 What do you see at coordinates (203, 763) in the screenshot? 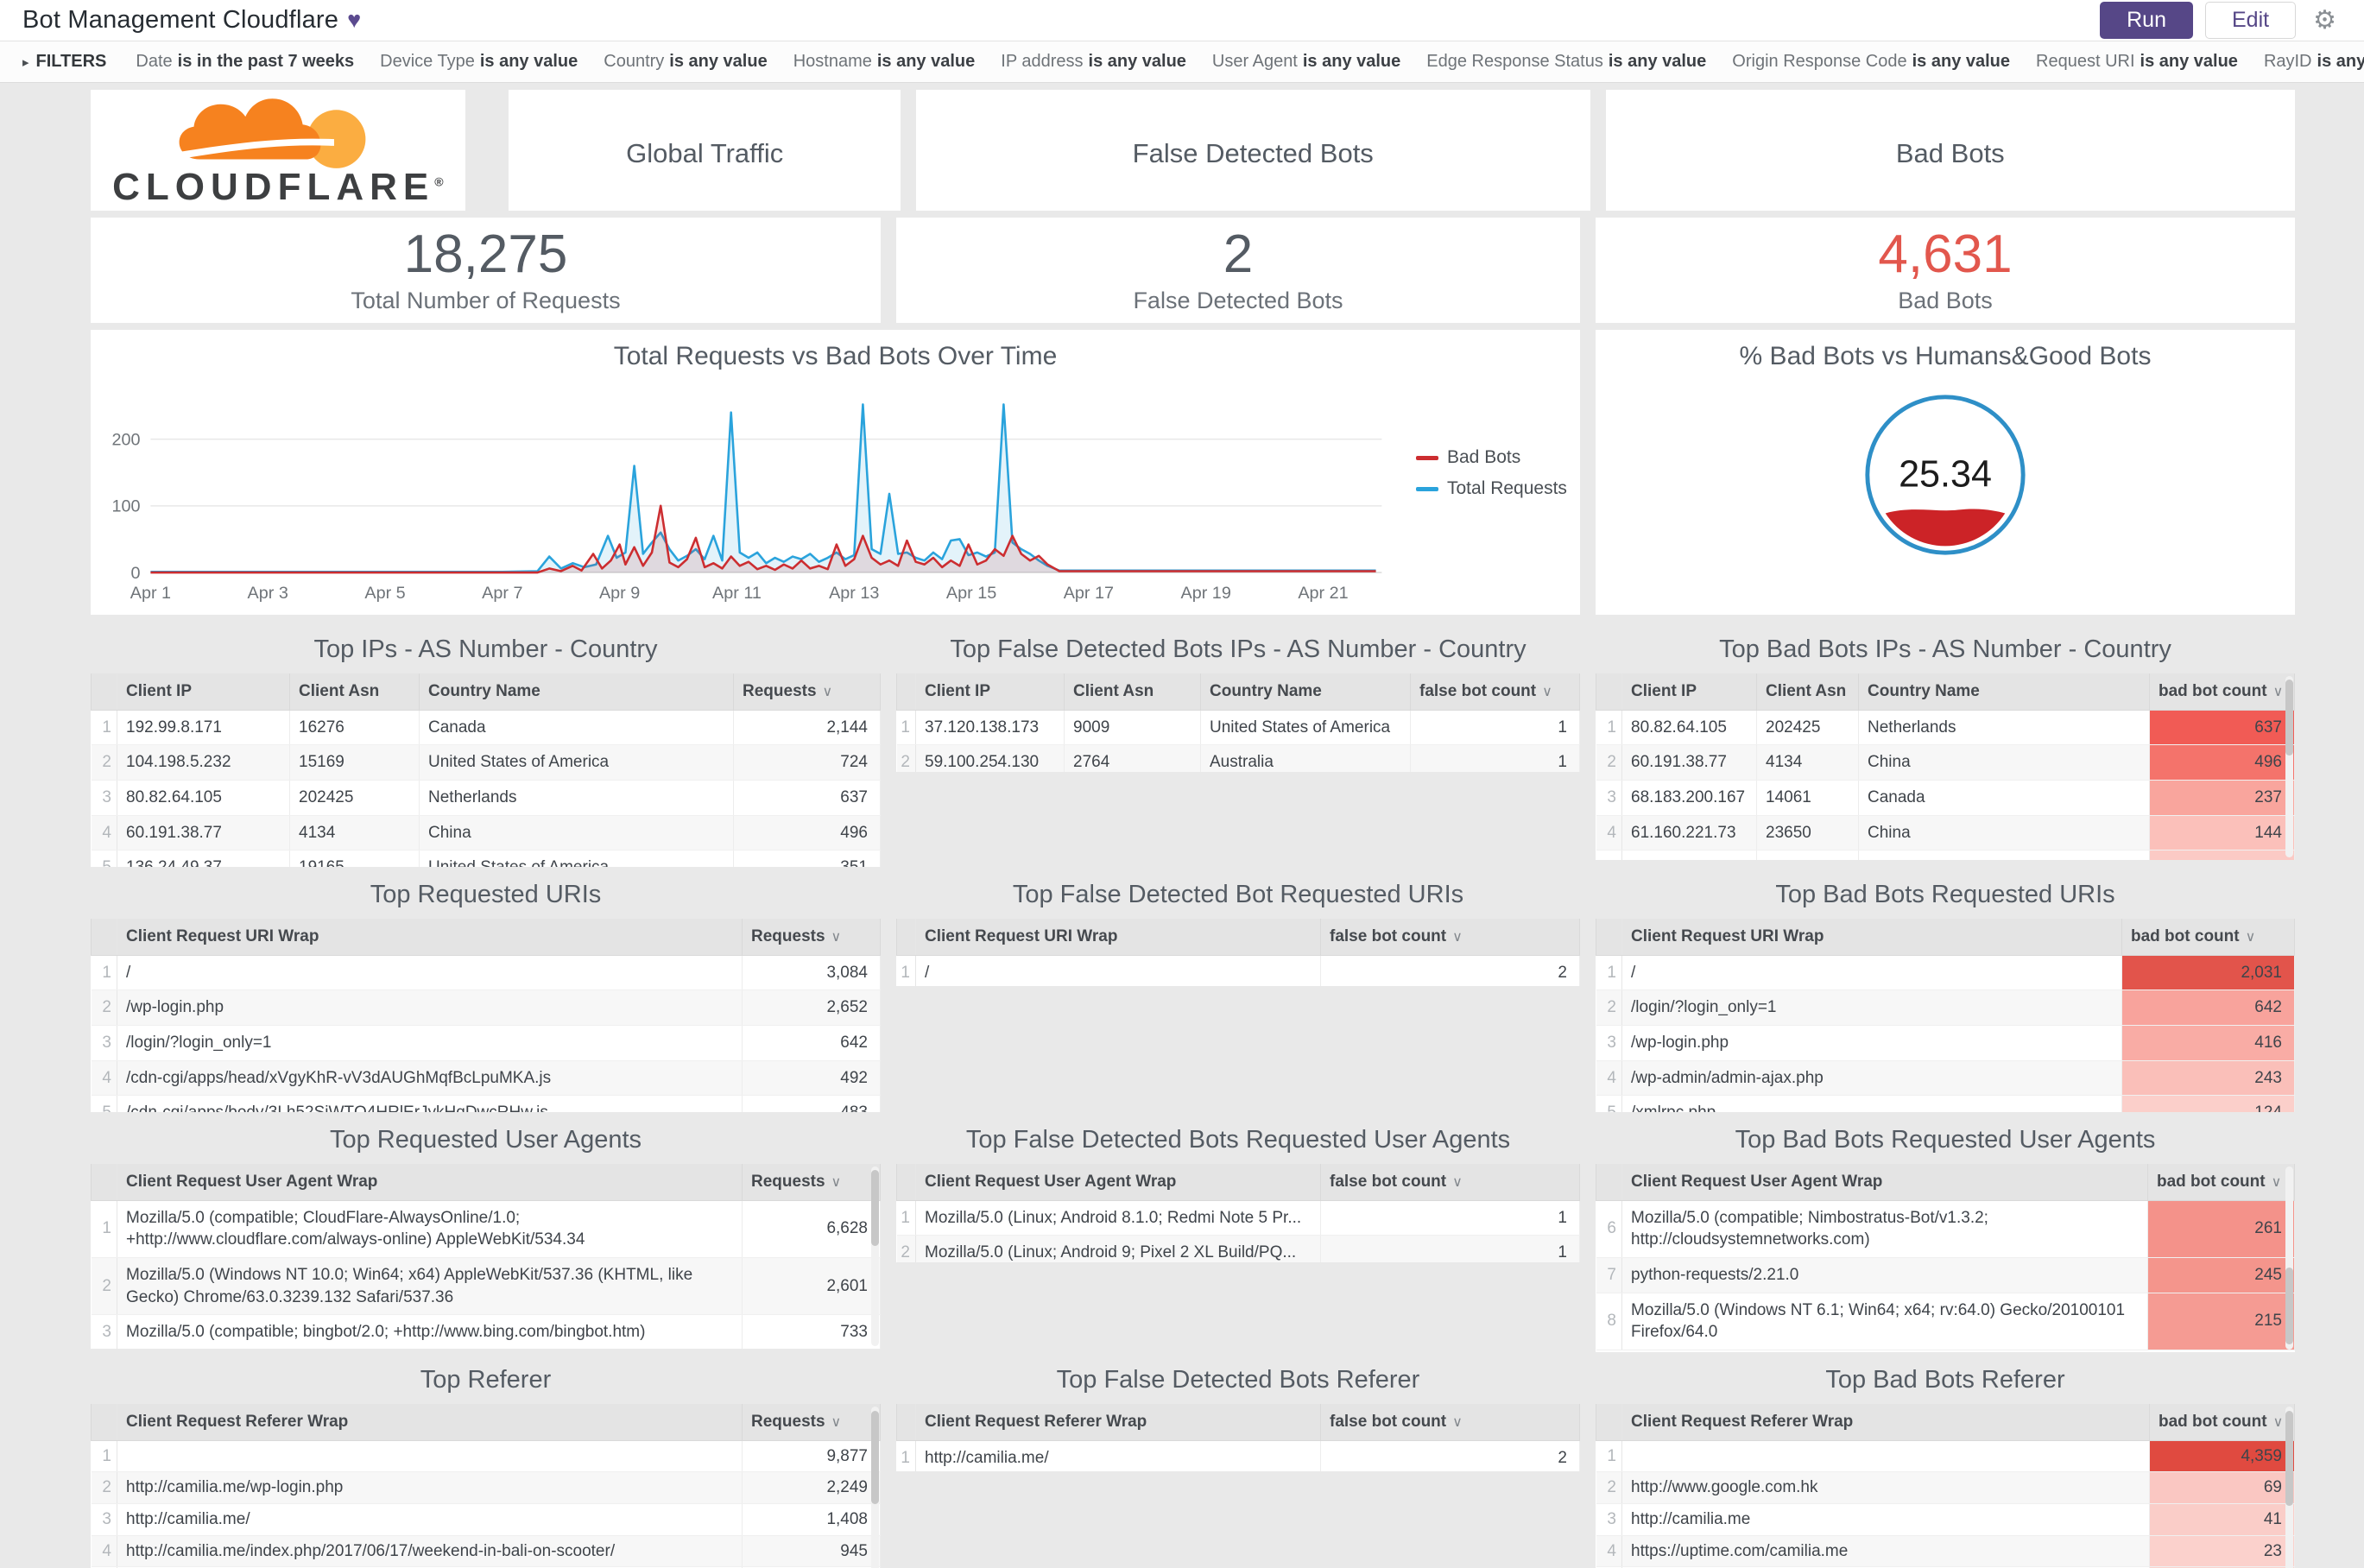
I see `table-cell: 104.198.5.232` at bounding box center [203, 763].